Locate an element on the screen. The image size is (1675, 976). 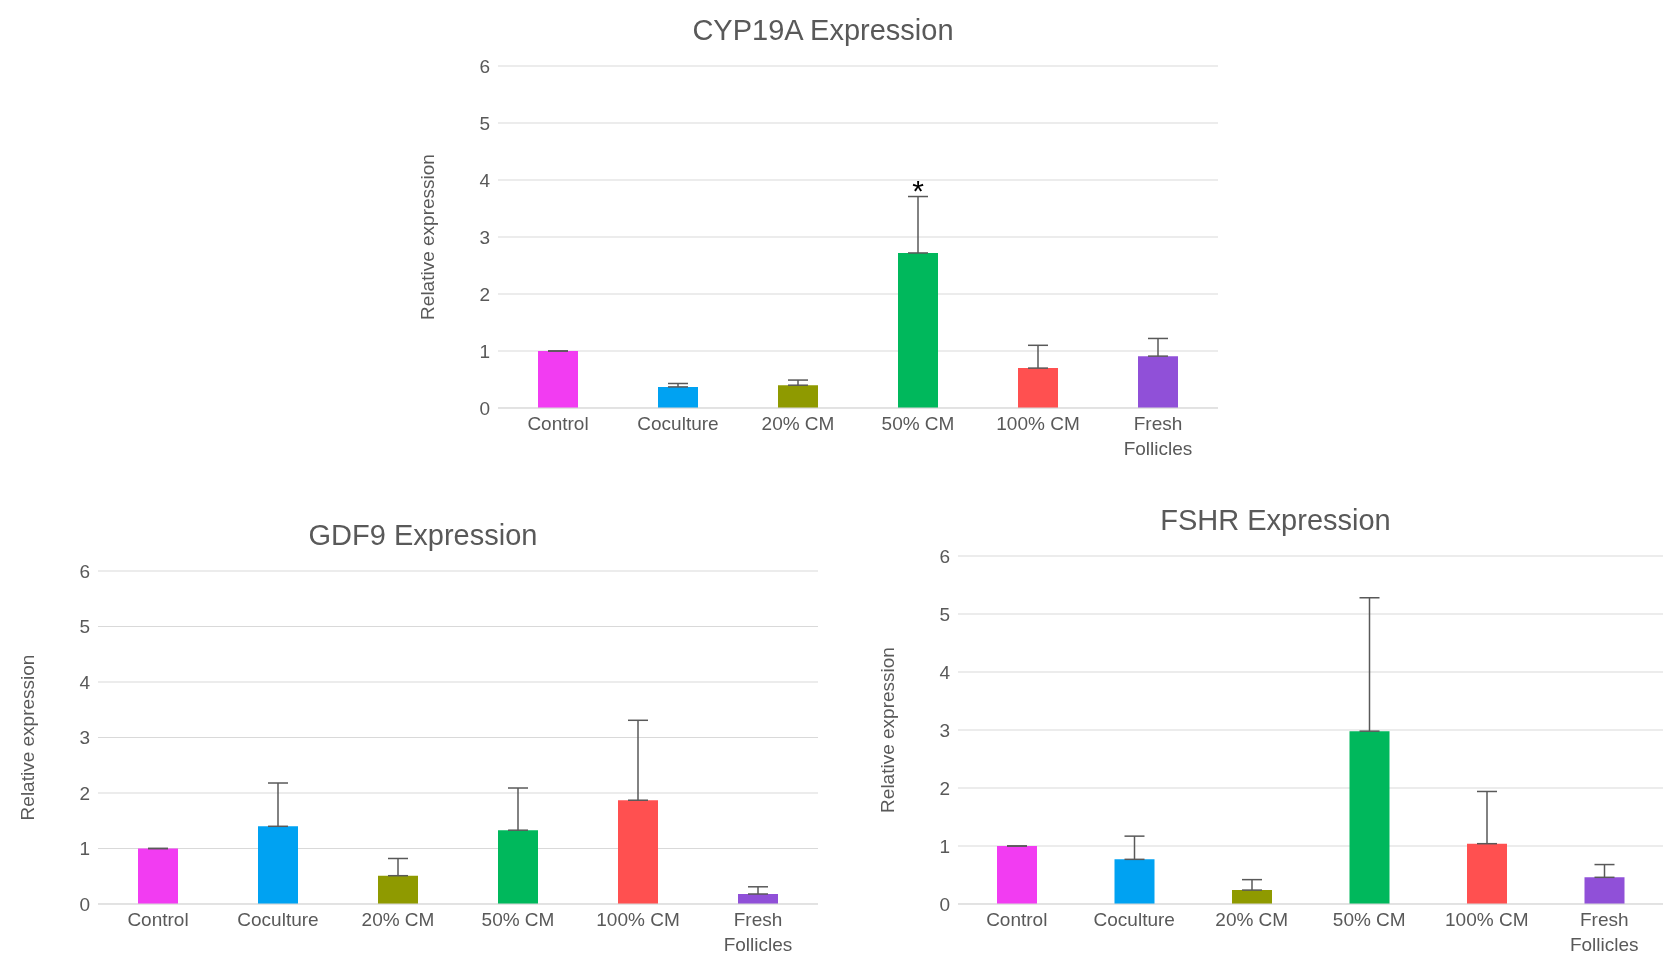
chart-title: GDF9 Expression is located at coordinates (423, 535).